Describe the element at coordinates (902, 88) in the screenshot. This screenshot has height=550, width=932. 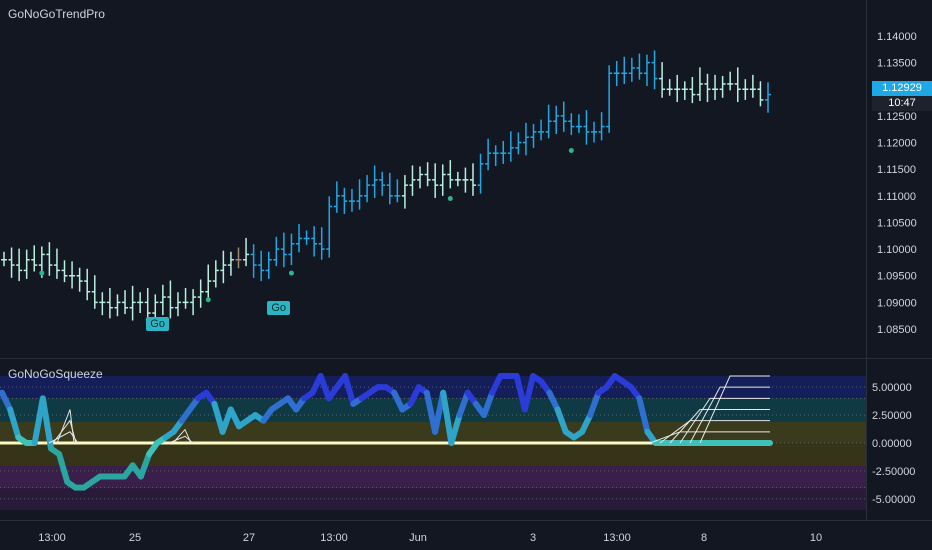
I see `last-price-label: 1.12929` at that location.